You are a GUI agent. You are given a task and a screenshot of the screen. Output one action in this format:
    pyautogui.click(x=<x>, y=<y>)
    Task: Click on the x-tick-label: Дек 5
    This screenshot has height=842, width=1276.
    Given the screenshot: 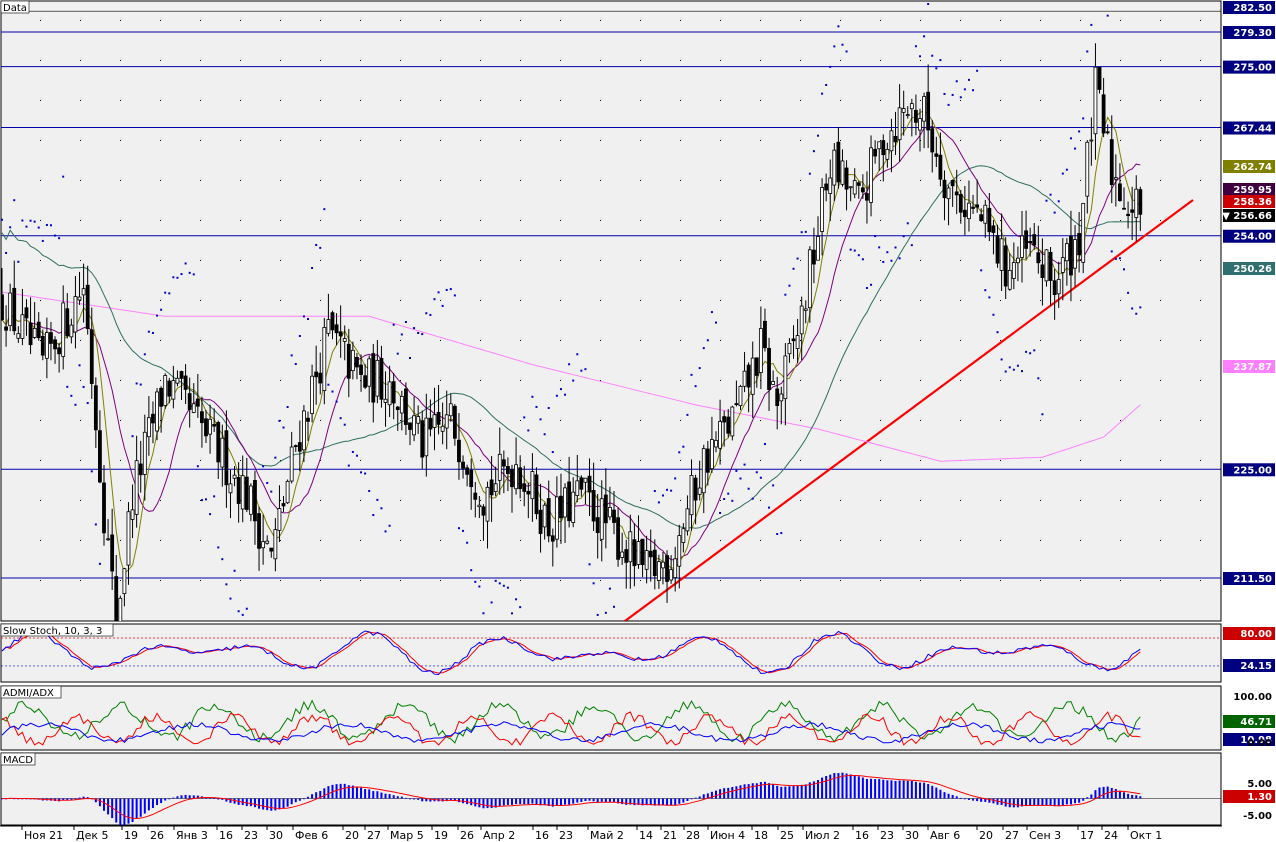 What is the action you would take?
    pyautogui.click(x=92, y=835)
    